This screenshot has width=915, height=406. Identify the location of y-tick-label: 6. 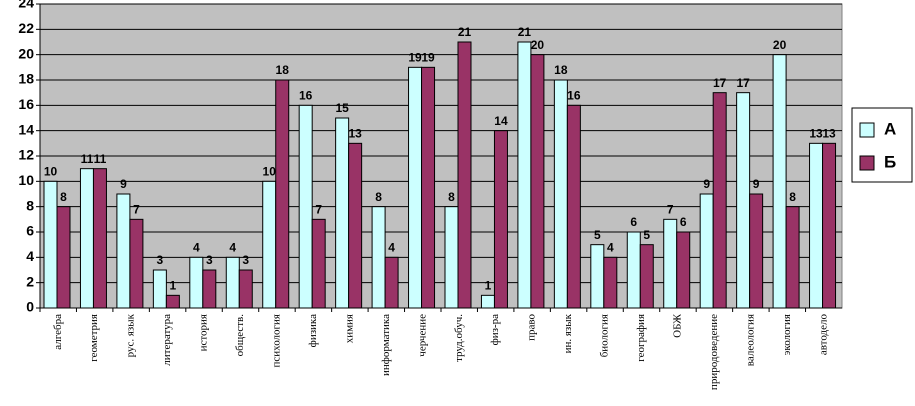
(30, 231).